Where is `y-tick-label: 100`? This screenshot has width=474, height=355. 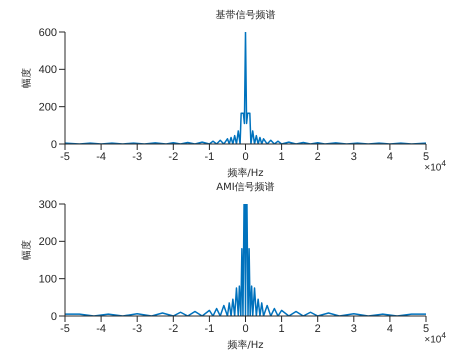
y-tick-label: 100 is located at coordinates (47, 280).